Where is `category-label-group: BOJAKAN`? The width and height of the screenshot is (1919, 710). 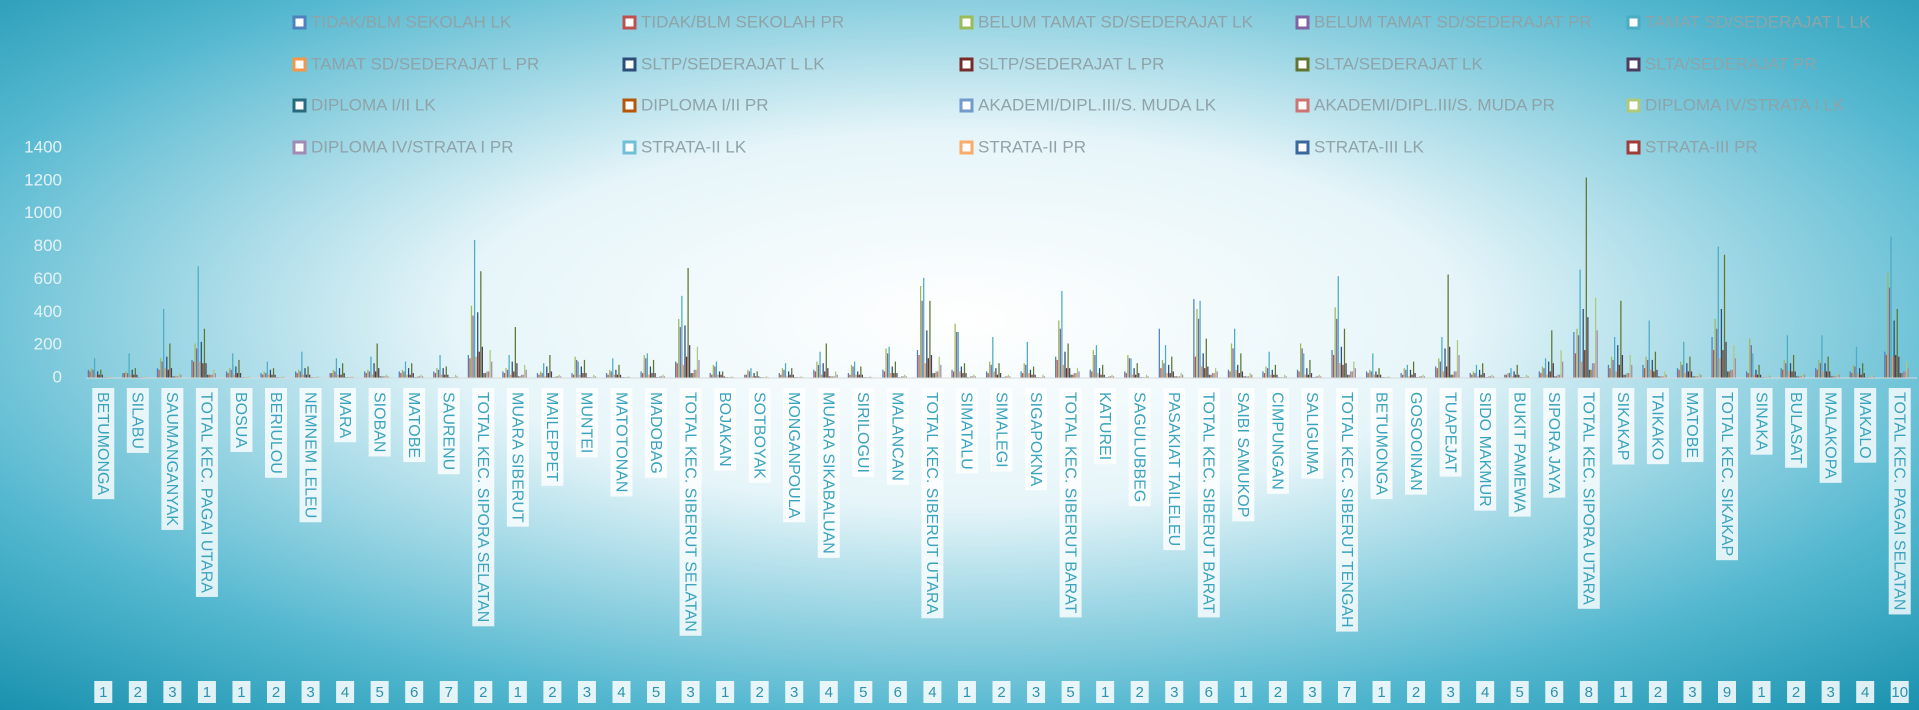 category-label-group: BOJAKAN is located at coordinates (725, 429).